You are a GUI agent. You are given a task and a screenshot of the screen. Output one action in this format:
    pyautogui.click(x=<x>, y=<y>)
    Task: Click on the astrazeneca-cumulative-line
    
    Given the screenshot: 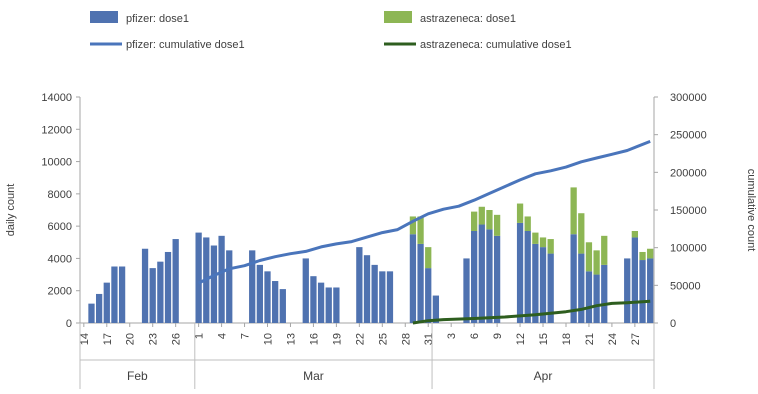 What is the action you would take?
    pyautogui.click(x=531, y=312)
    